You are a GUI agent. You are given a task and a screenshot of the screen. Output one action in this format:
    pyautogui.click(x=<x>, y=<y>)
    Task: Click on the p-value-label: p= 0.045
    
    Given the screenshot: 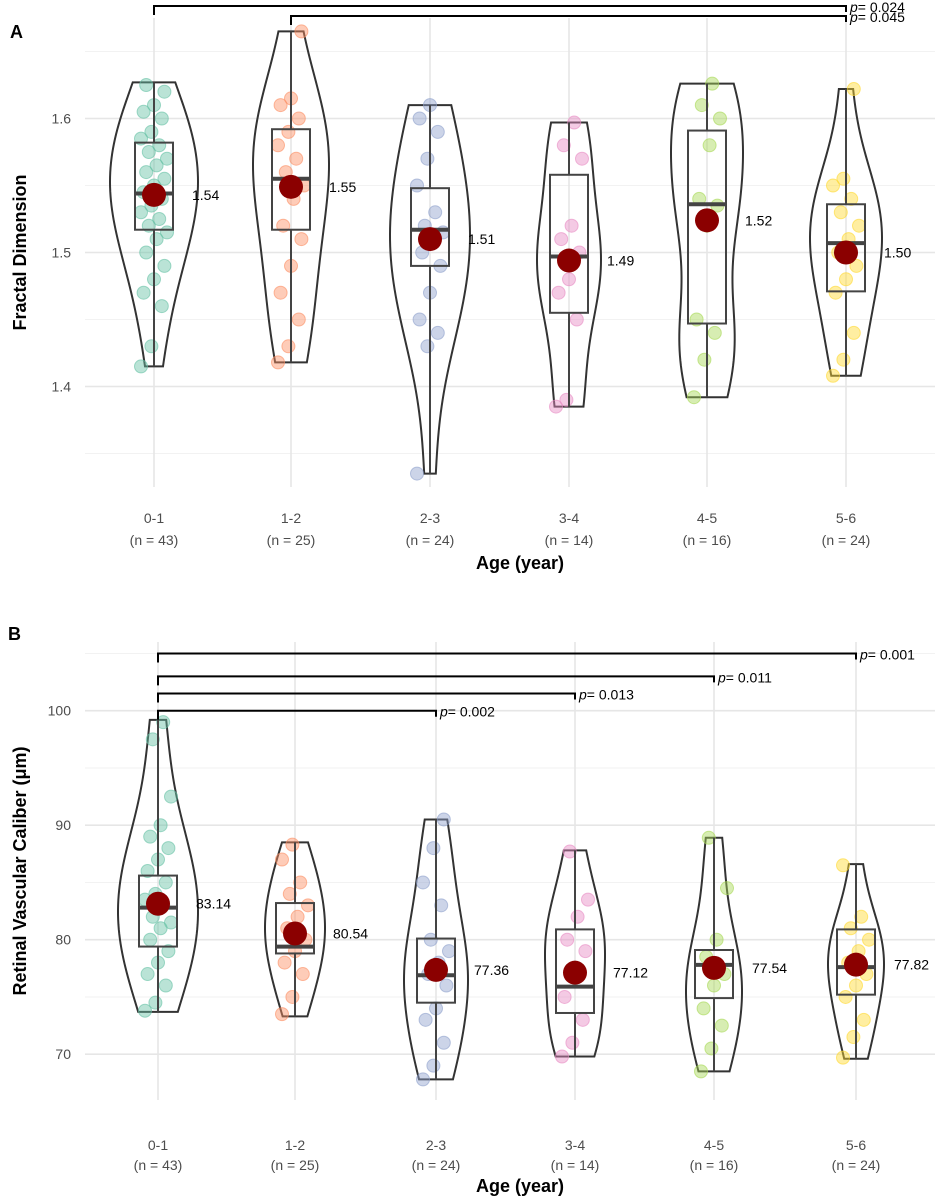 What is the action you would take?
    pyautogui.click(x=877, y=17)
    